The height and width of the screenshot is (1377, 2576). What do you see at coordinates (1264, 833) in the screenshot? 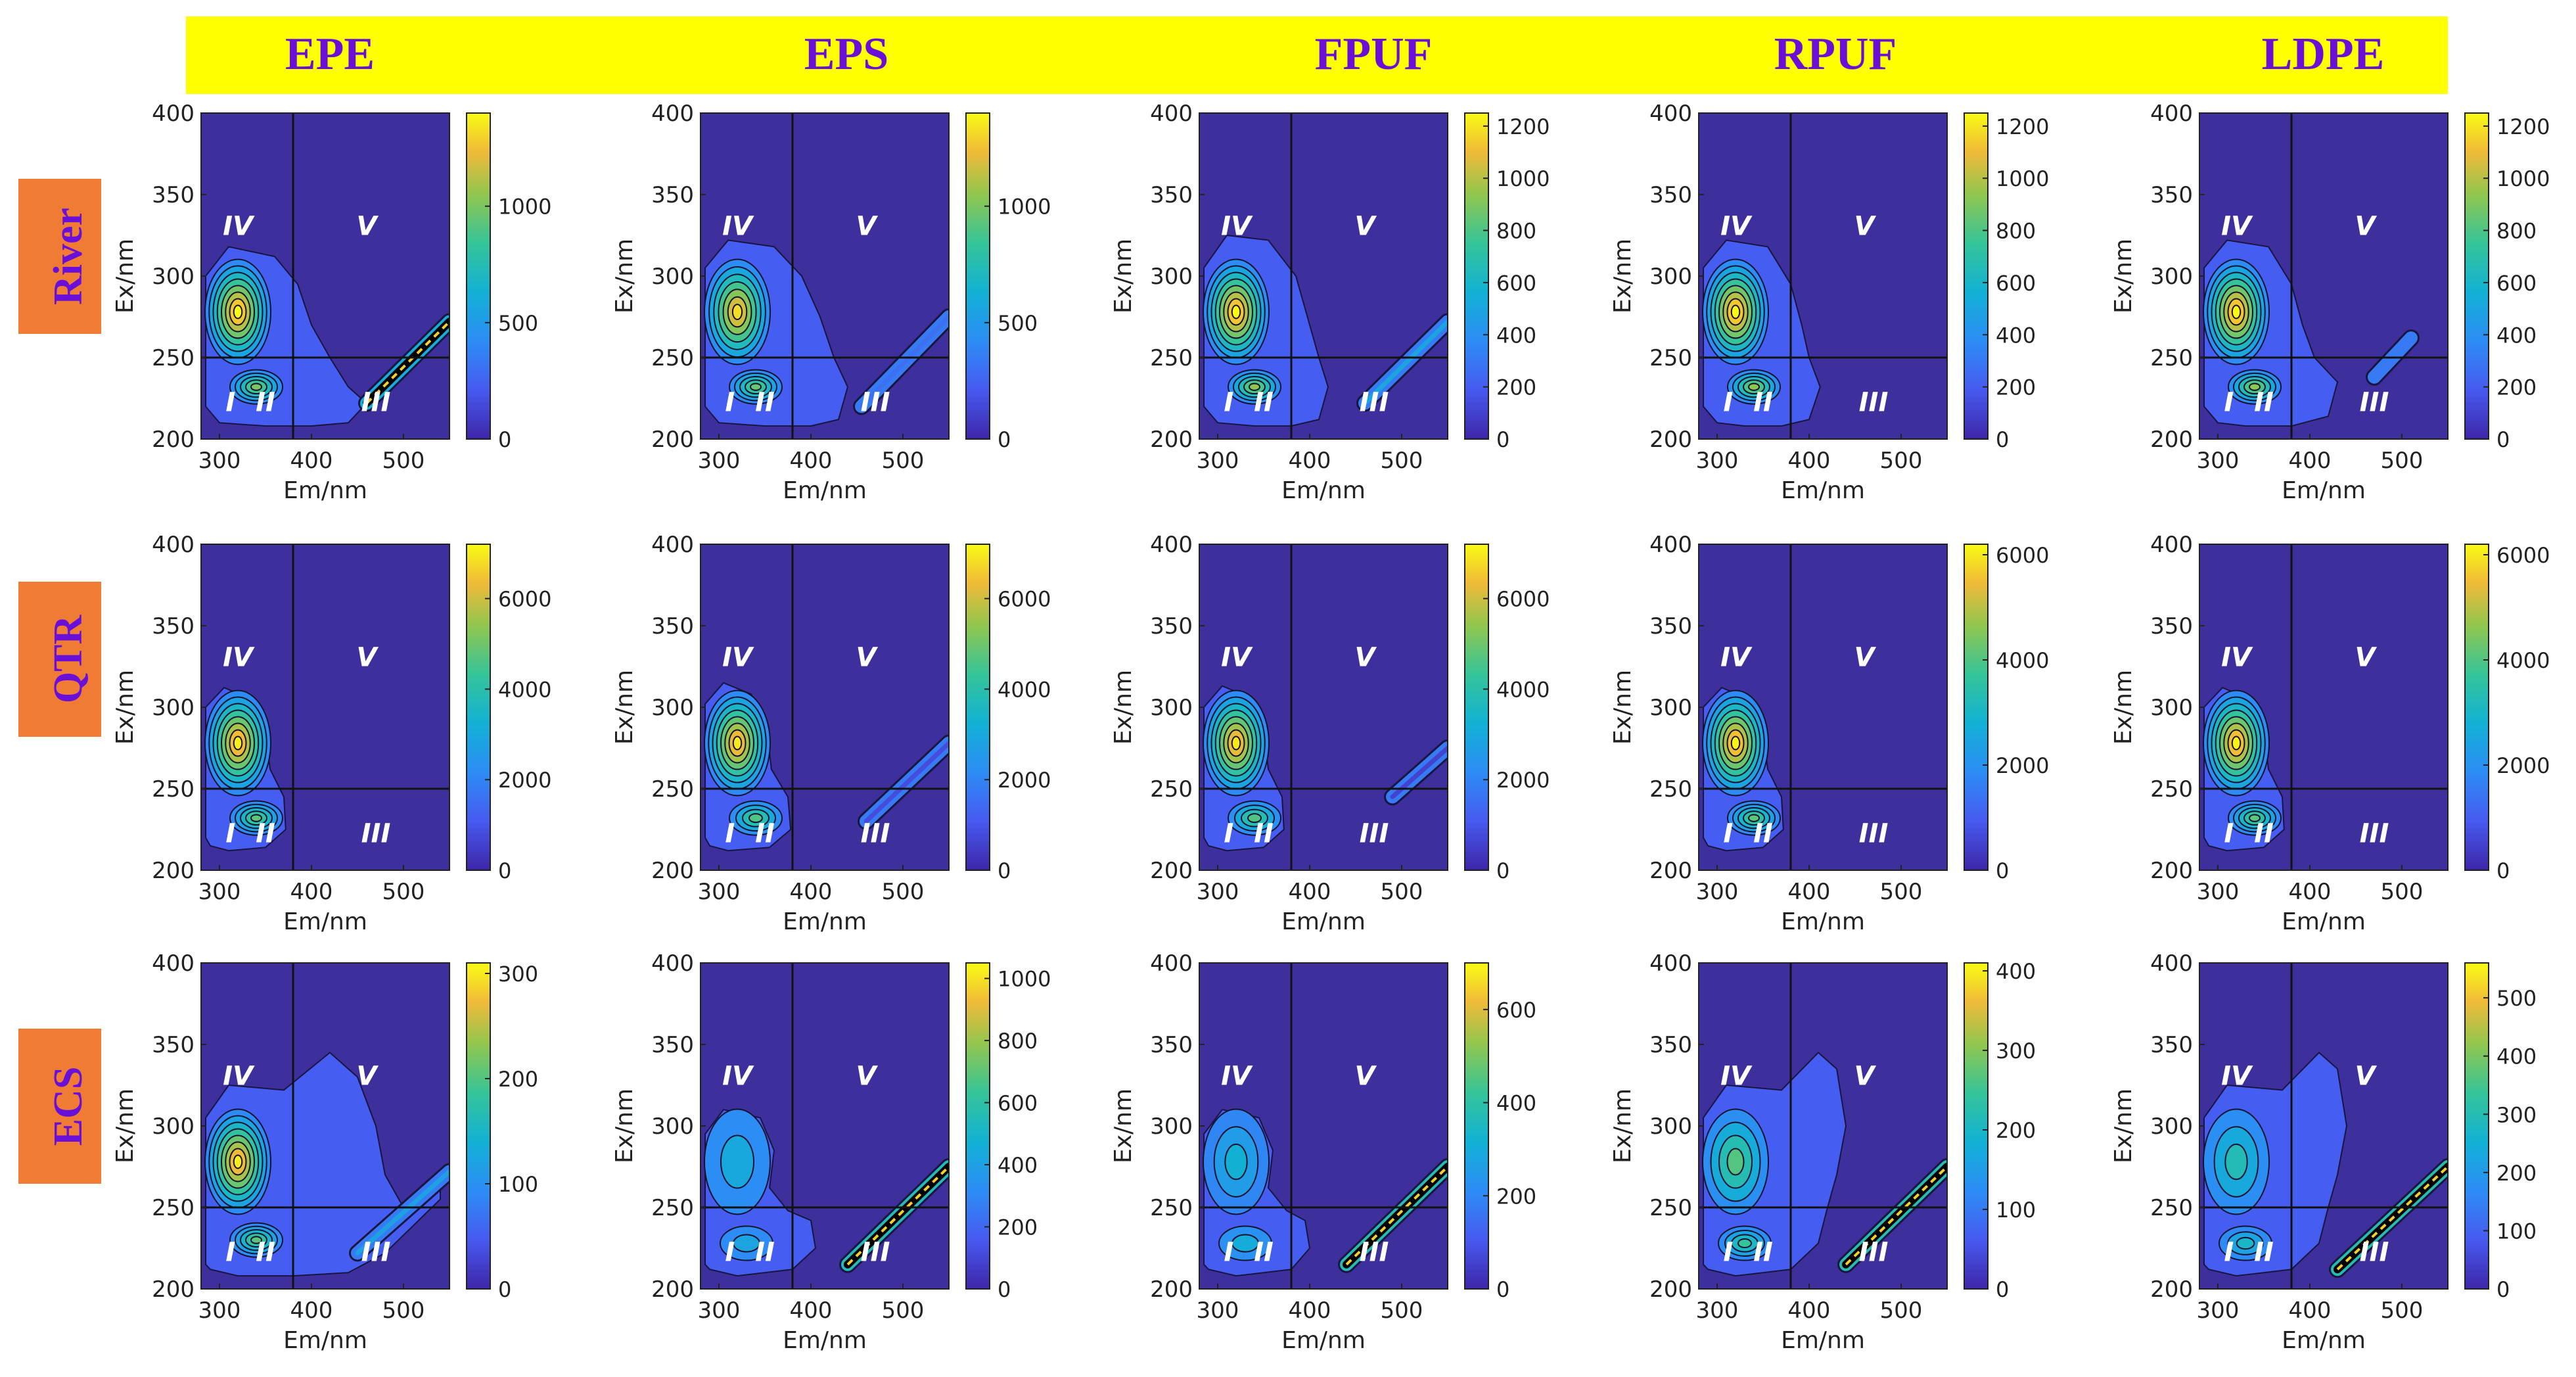
I see `region-label: II` at bounding box center [1264, 833].